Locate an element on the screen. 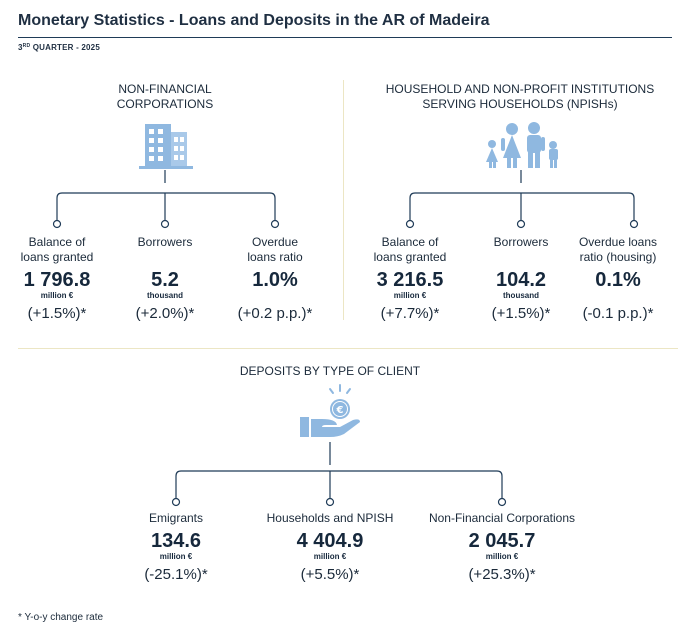 Image resolution: width=700 pixels, height=640 pixels. metric-value: 3 216.5 is located at coordinates (410, 280).